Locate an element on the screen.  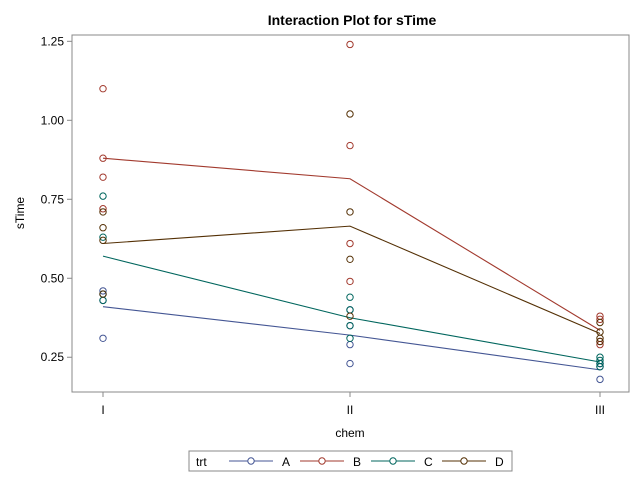
legend-frame is located at coordinates (350, 461).